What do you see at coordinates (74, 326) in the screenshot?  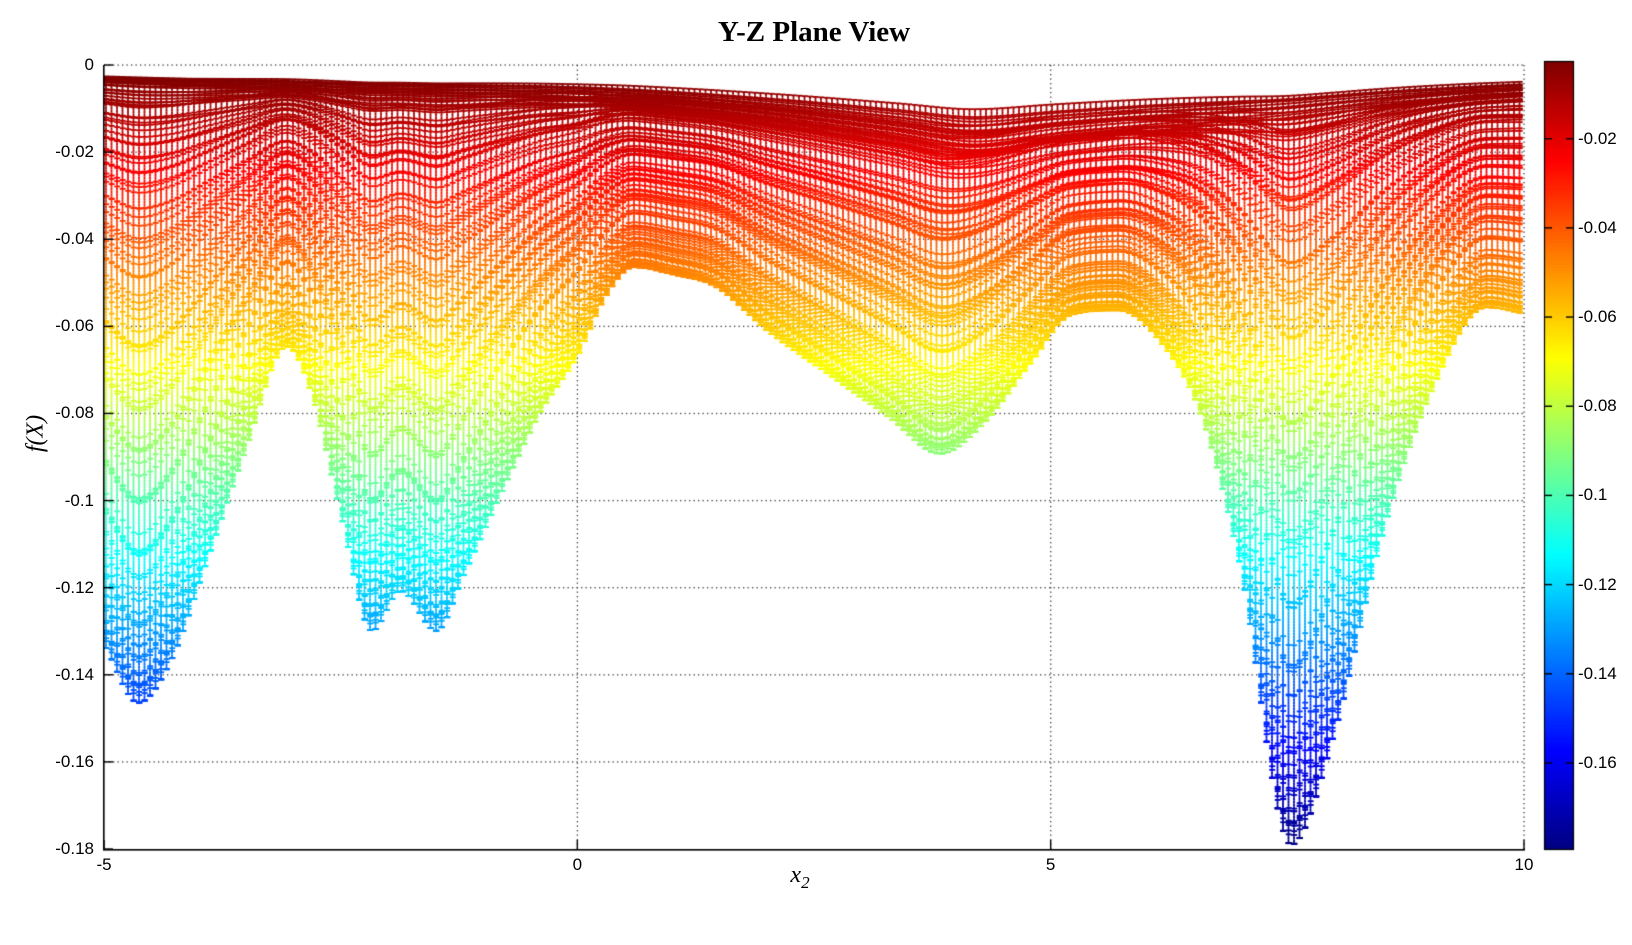 I see `y-tick-label: -0.06` at bounding box center [74, 326].